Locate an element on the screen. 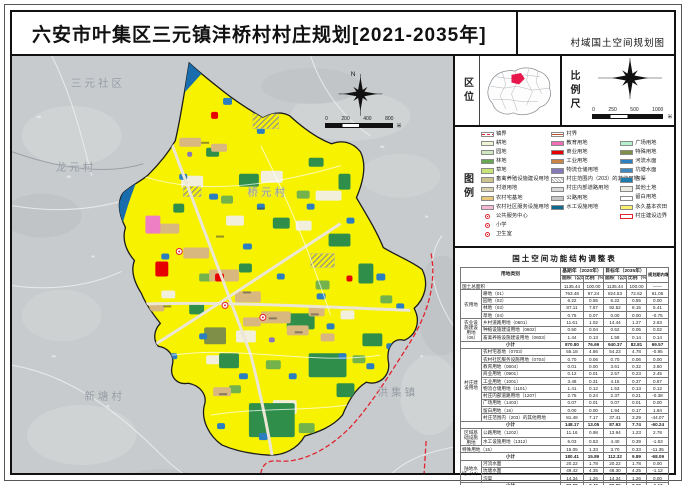  table-row: 水工设施用地（1312） 6.03 0.53 4.40 0.39 -1.63 is located at coordinates (565, 441).